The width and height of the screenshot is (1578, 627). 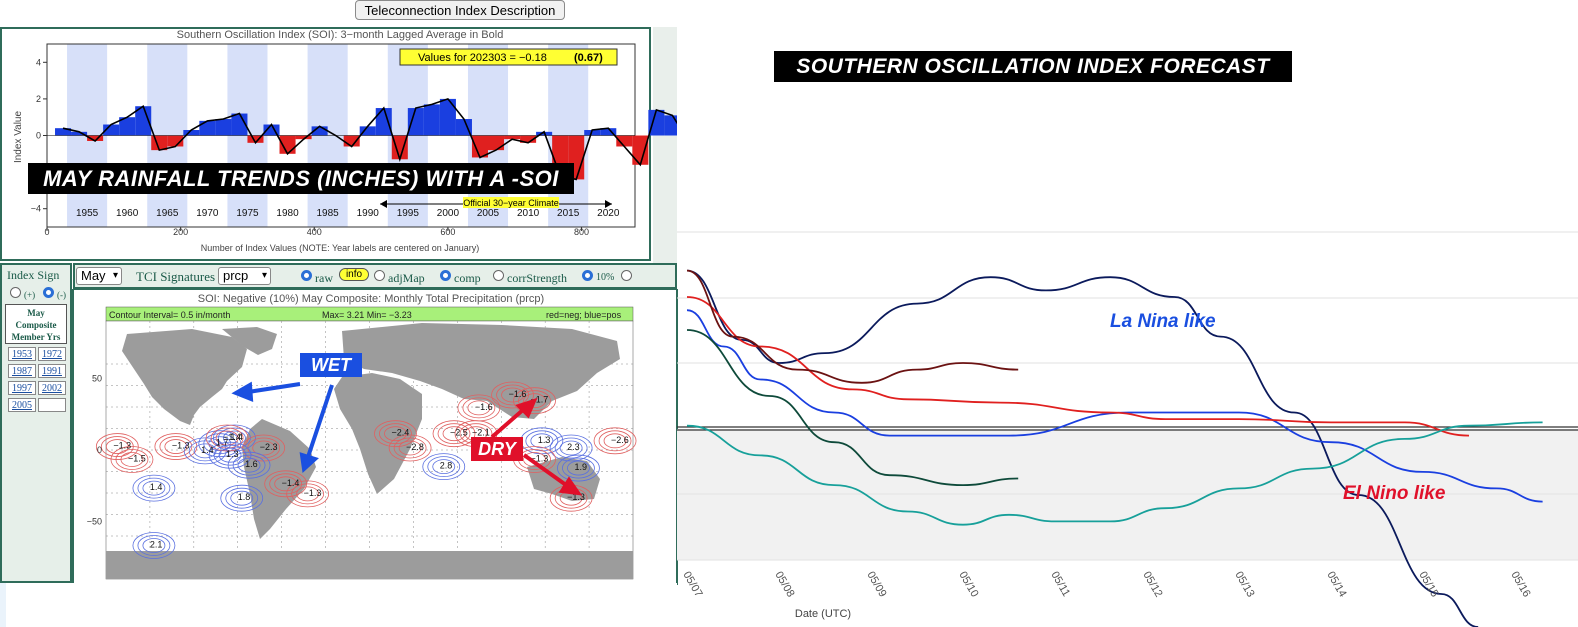 I want to click on dry-arrowhead-australia, so click(x=570, y=486).